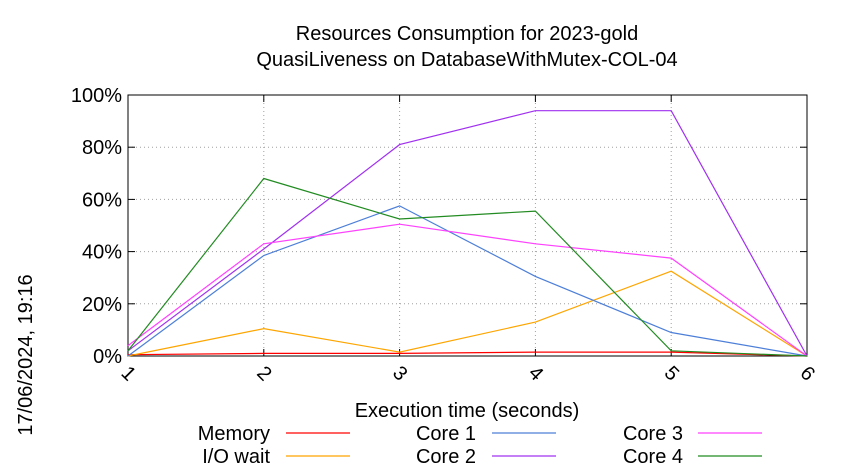  Describe the element at coordinates (446, 457) in the screenshot. I see `legend-label: Core 2` at that location.